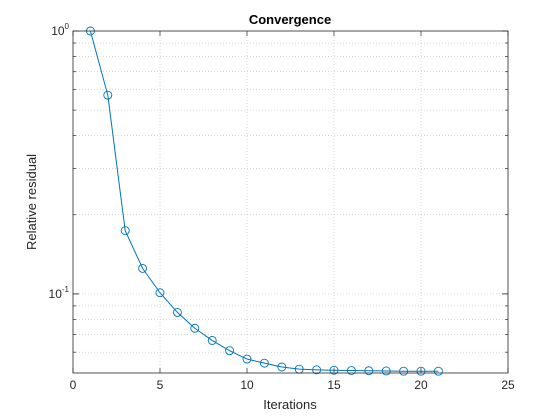  Describe the element at coordinates (73, 385) in the screenshot. I see `x-tick-label: 0` at that location.